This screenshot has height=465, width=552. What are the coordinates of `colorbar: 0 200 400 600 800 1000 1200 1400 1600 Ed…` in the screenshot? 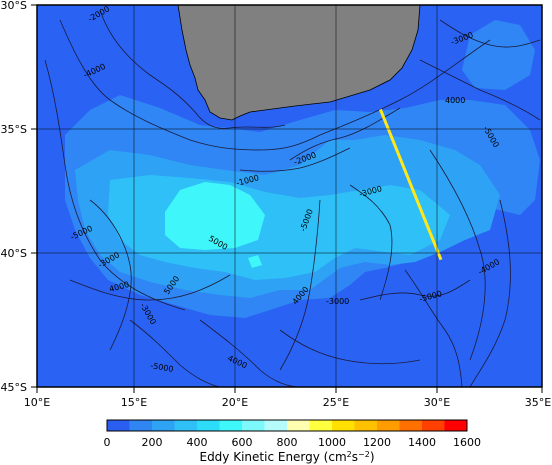 It's located at (293, 441).